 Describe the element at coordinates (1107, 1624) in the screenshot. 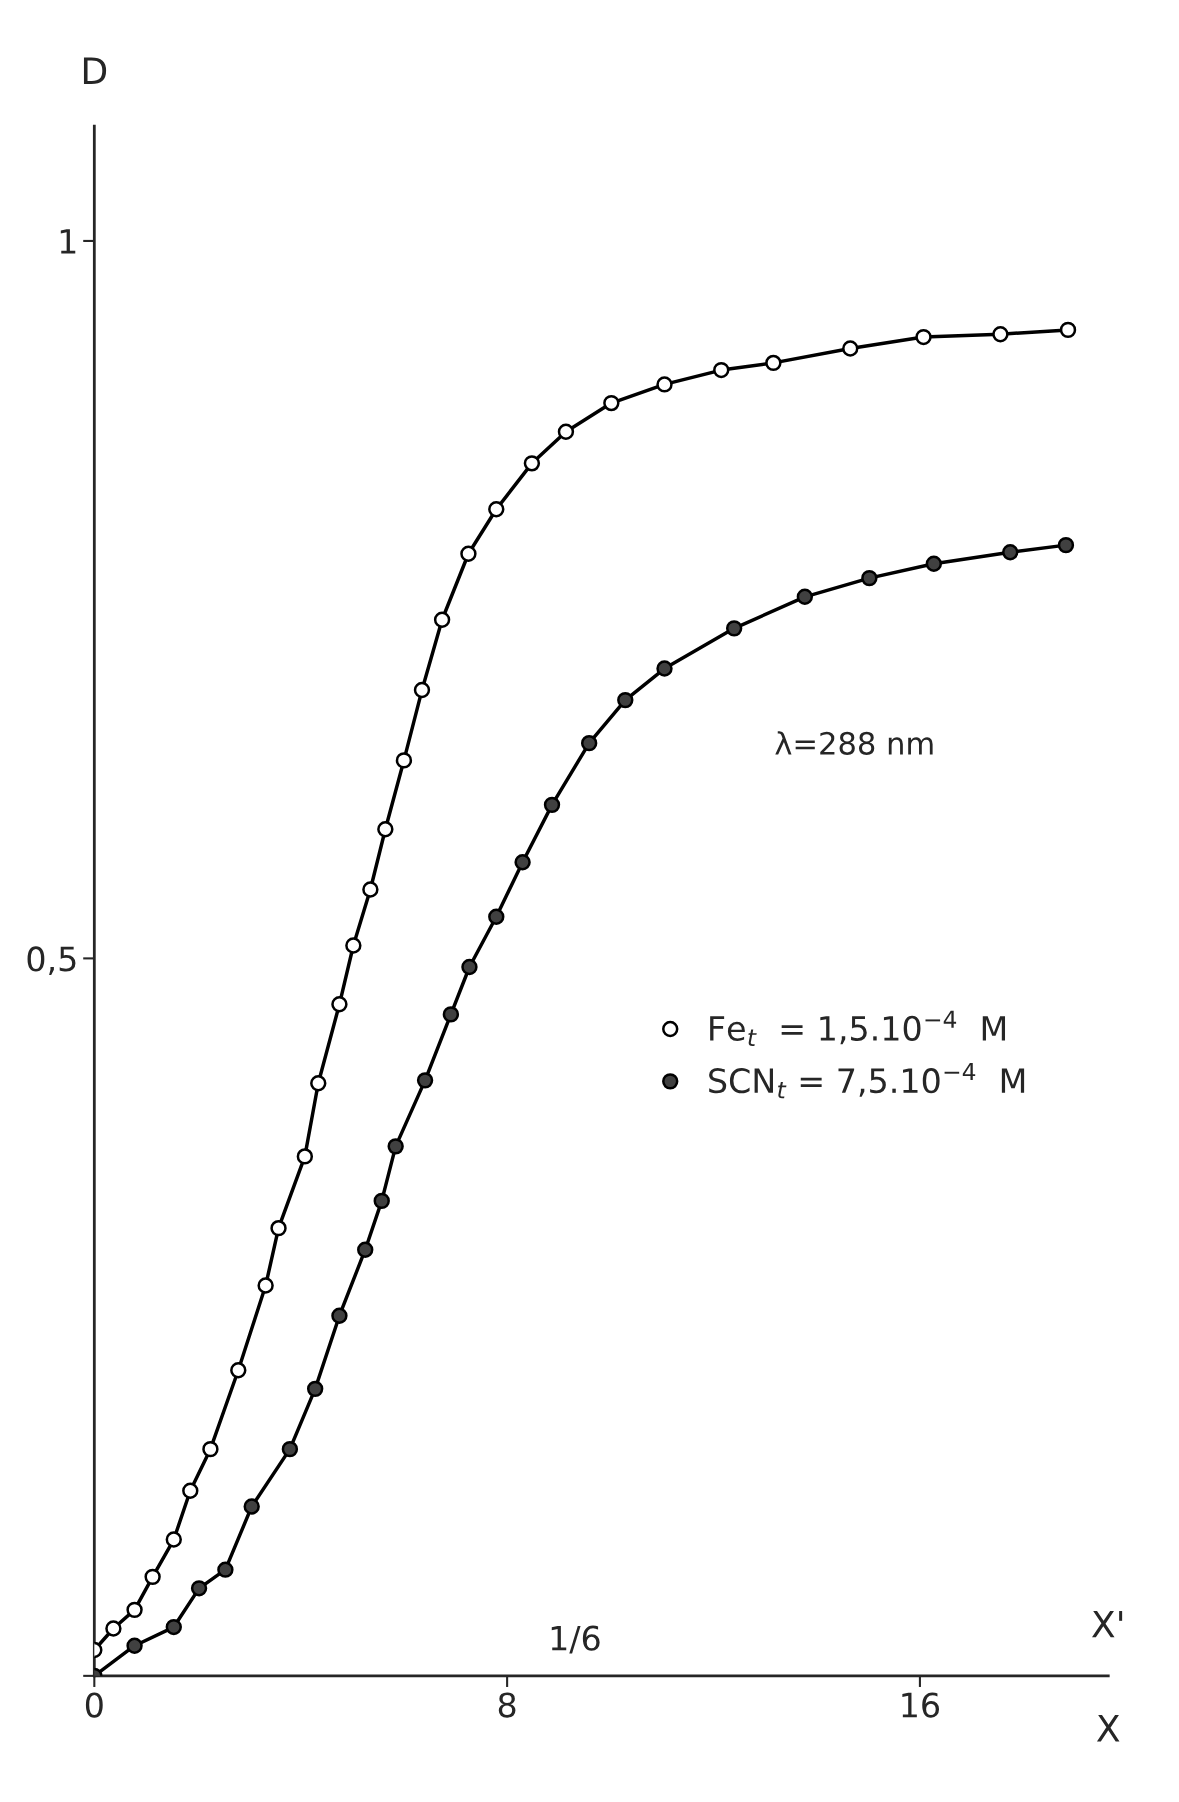

I see `annotation: X'` at that location.